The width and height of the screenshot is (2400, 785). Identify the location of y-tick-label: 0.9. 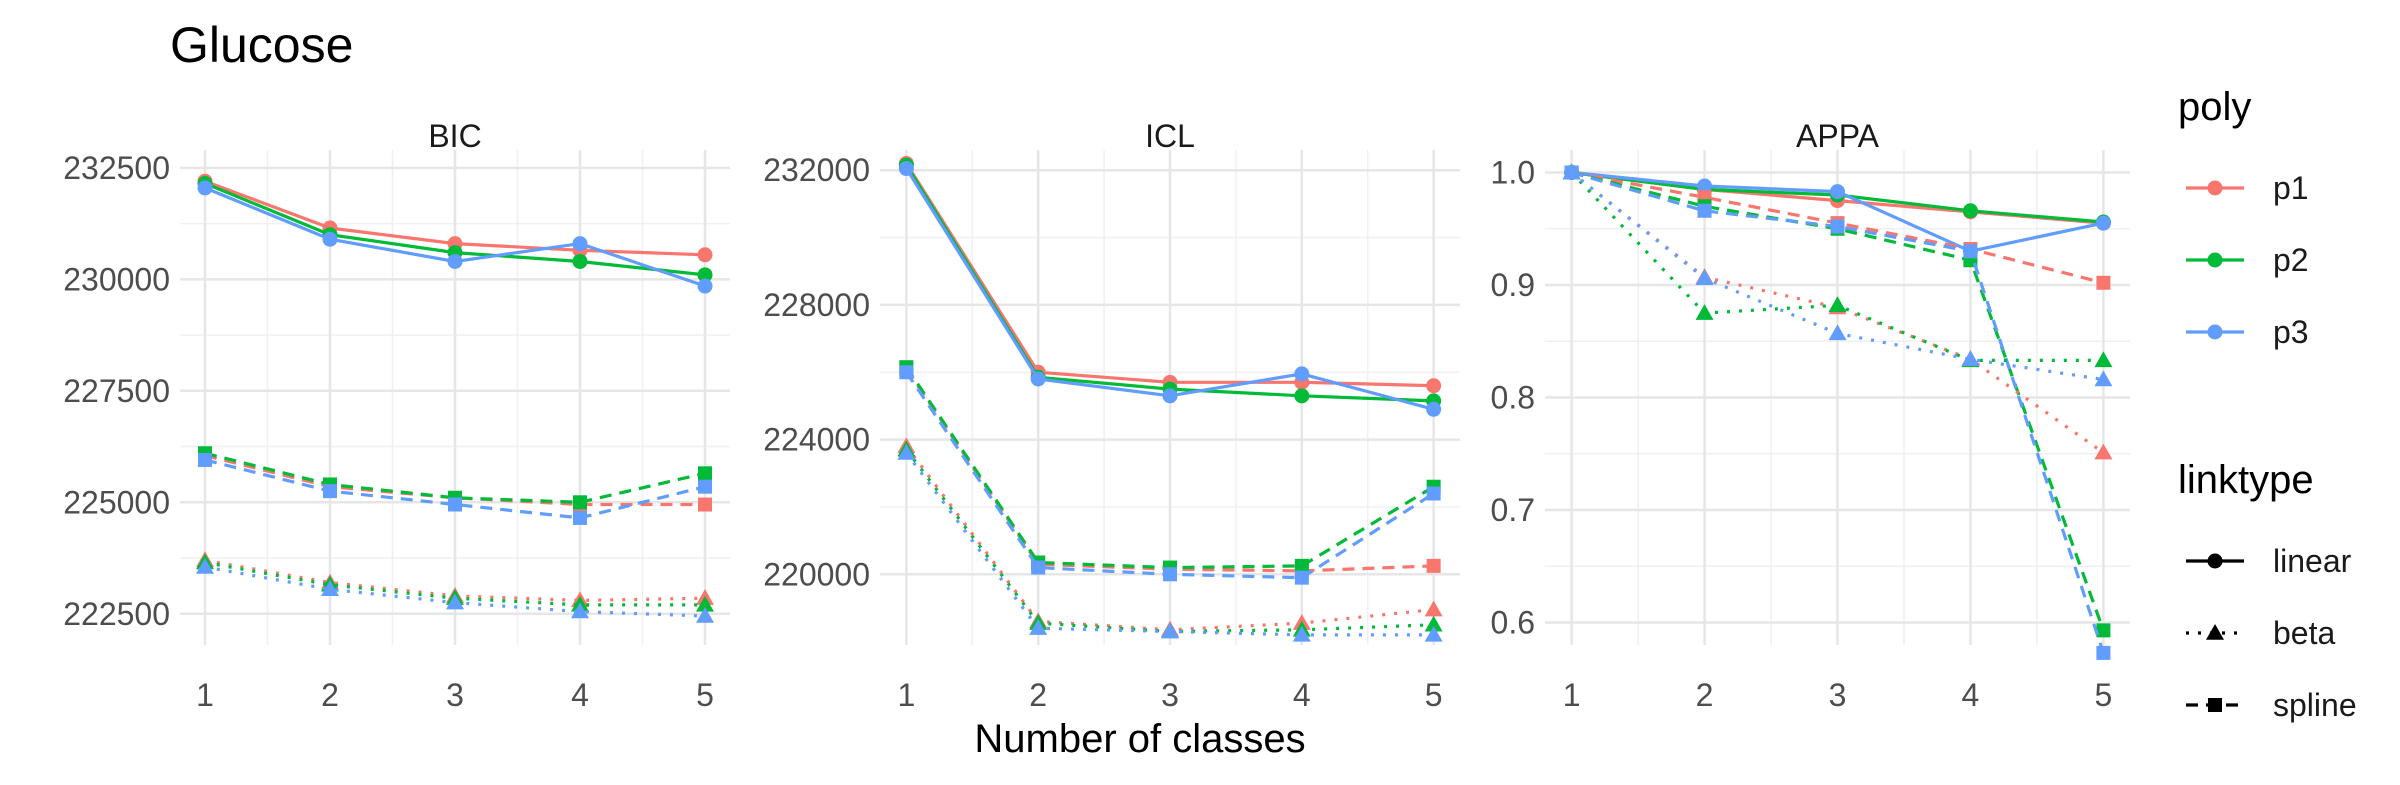
(1513, 285).